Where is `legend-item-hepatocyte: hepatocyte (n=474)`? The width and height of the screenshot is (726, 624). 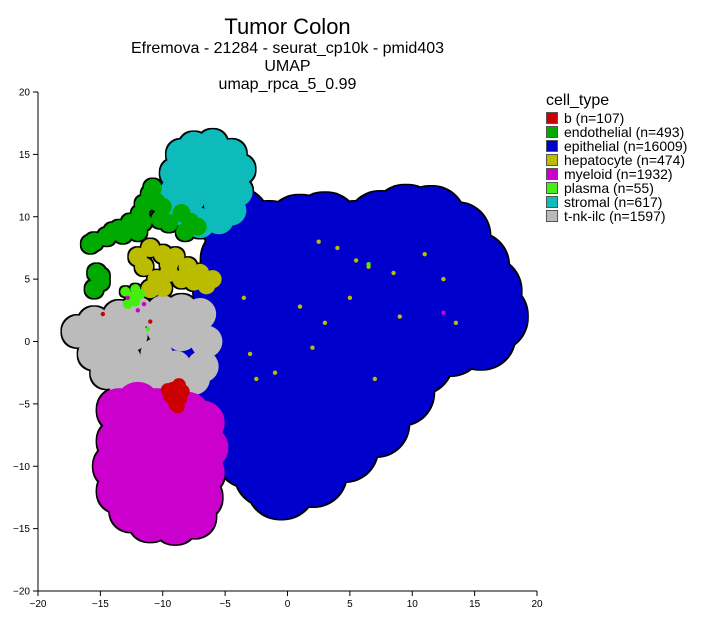 legend-item-hepatocyte: hepatocyte (n=474) is located at coordinates (616, 160).